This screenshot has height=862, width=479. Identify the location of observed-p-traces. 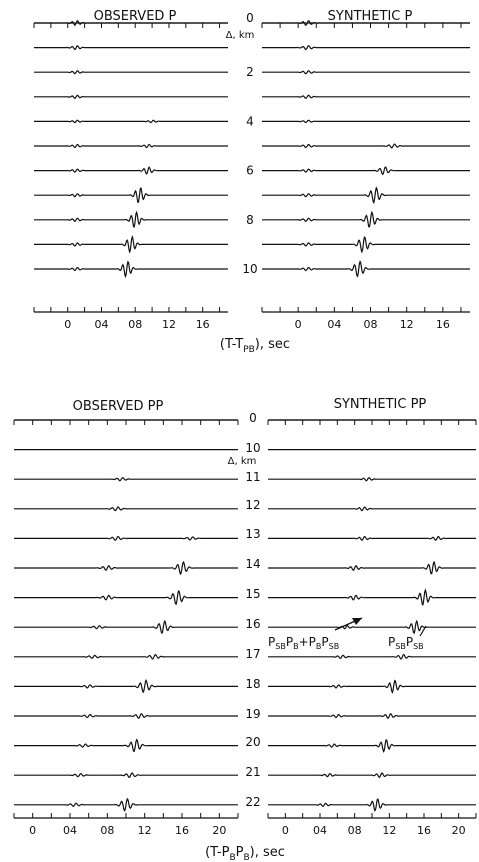
(131, 149).